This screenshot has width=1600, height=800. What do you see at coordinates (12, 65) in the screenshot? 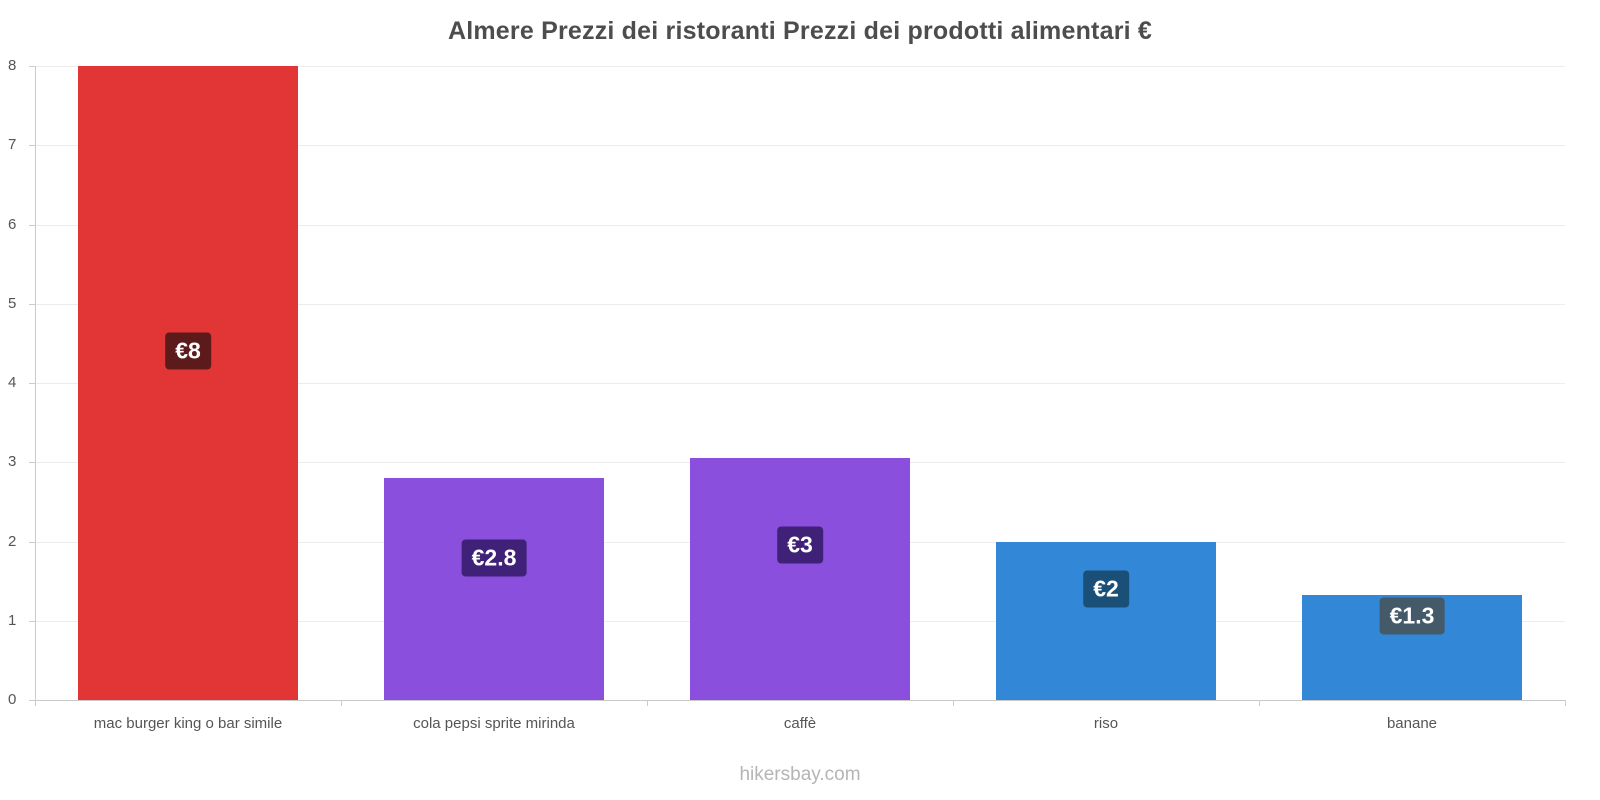
I see `y-axis-label-8: 8` at bounding box center [12, 65].